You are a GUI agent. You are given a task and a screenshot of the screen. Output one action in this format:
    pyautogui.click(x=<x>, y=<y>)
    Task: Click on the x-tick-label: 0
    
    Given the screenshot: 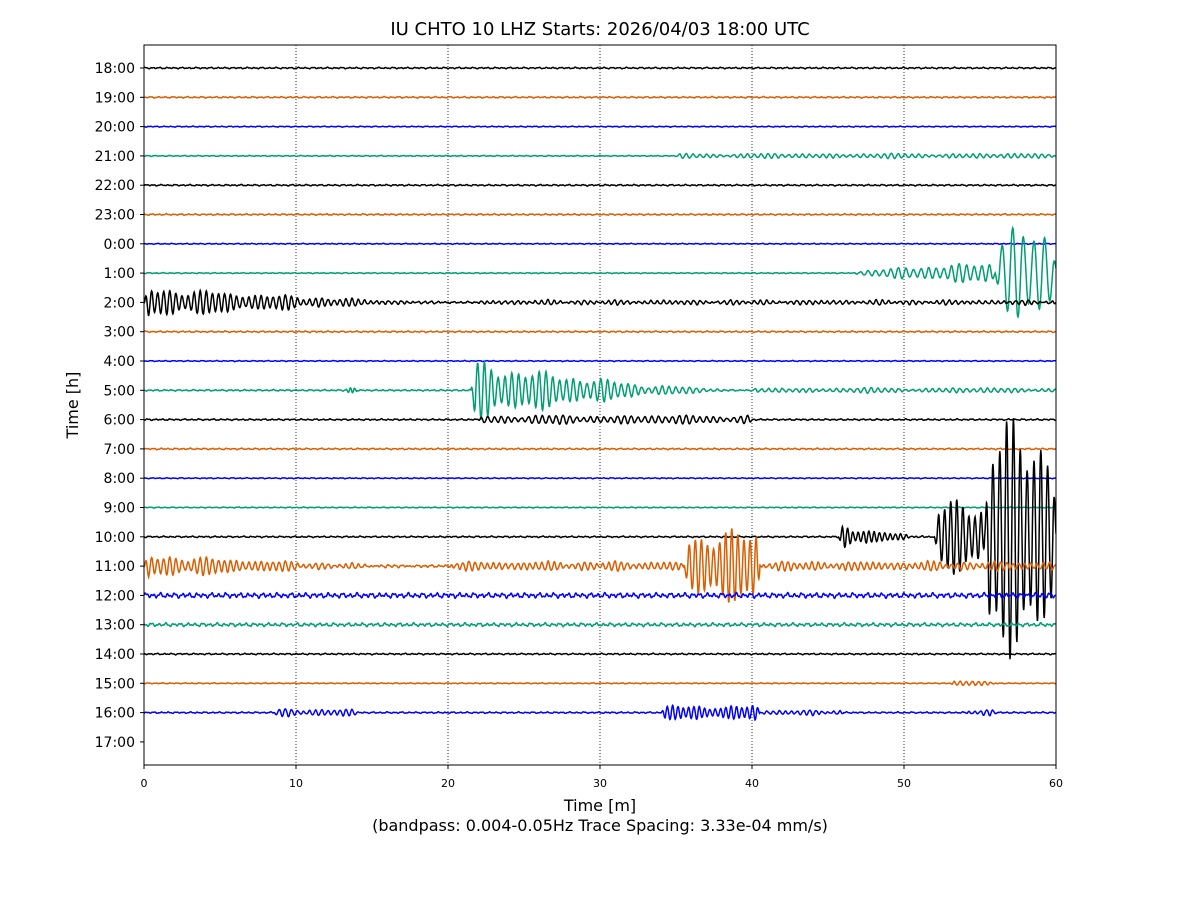 What is the action you would take?
    pyautogui.click(x=144, y=783)
    